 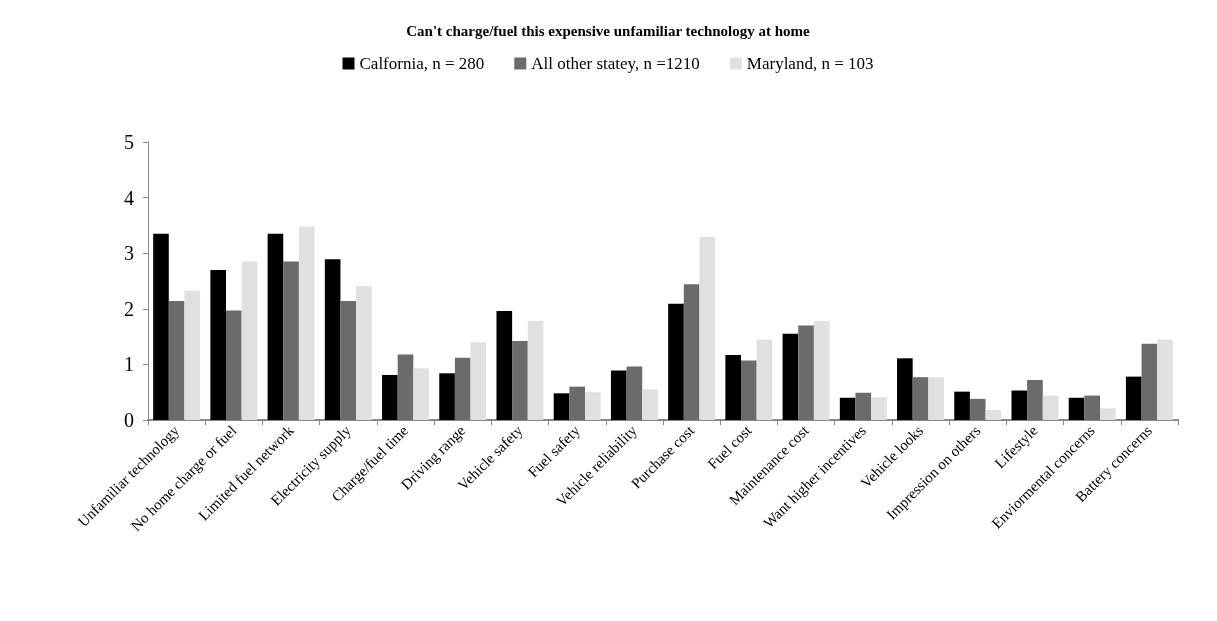 What do you see at coordinates (129, 142) in the screenshot?
I see `y-tick-label: 5` at bounding box center [129, 142].